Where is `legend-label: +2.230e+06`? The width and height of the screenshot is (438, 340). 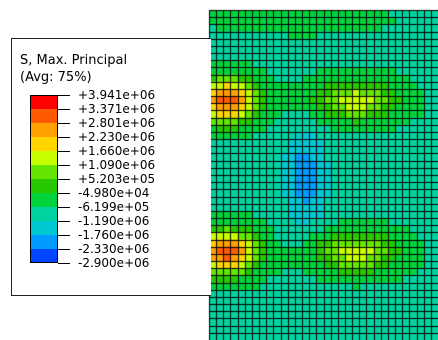 legend-label: +2.230e+06 is located at coordinates (117, 137).